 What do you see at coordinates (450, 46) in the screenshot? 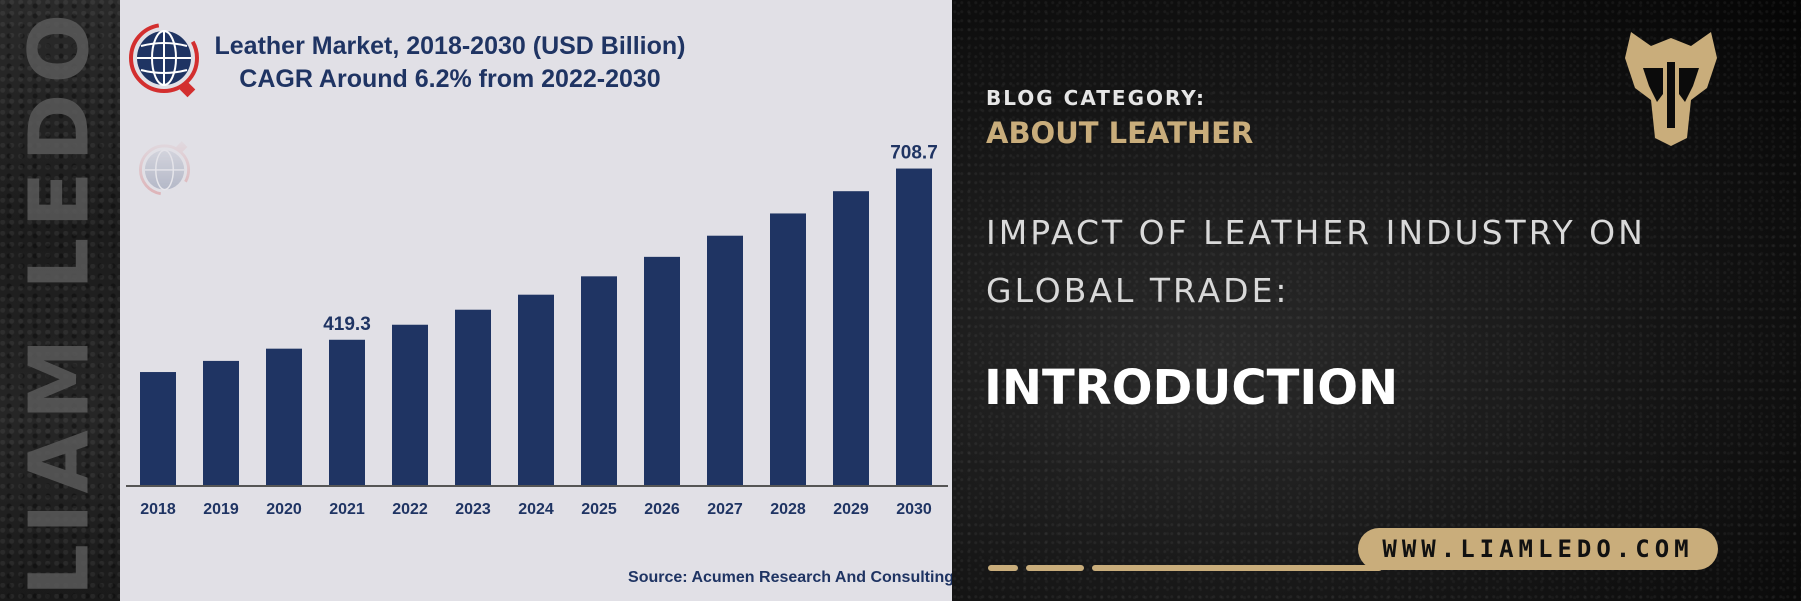
I see `chart-title: Leather Market, 2018-2030 (USD Billion)` at bounding box center [450, 46].